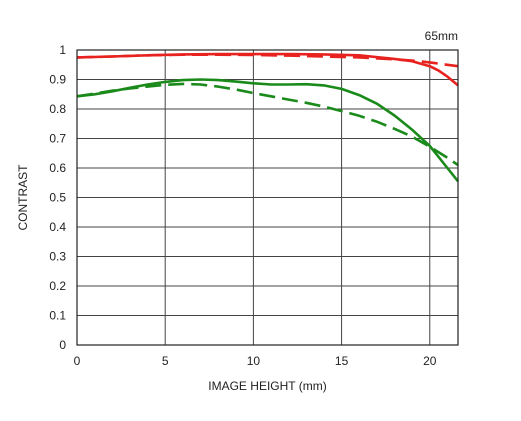 This screenshot has width=521, height=421. I want to click on x-tick-label: 20, so click(430, 361).